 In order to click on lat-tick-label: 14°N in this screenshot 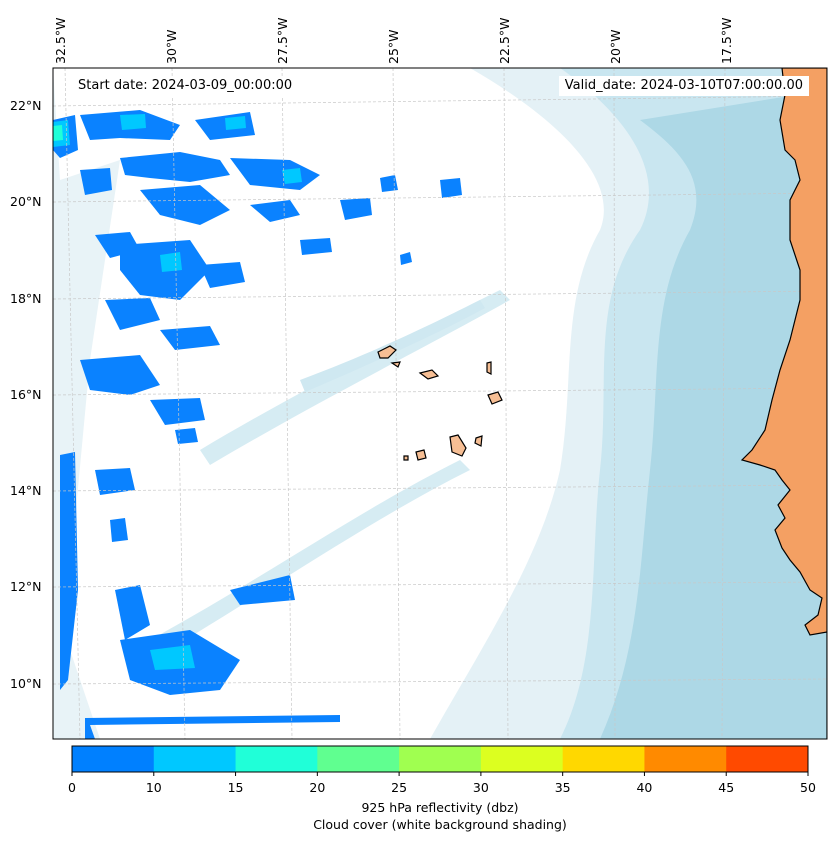, I will do `click(26, 490)`.